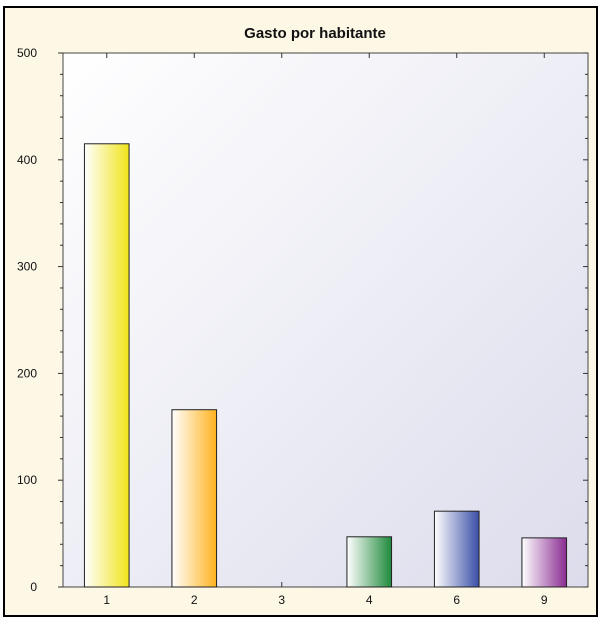  I want to click on x-tick-label: 1, so click(106, 600).